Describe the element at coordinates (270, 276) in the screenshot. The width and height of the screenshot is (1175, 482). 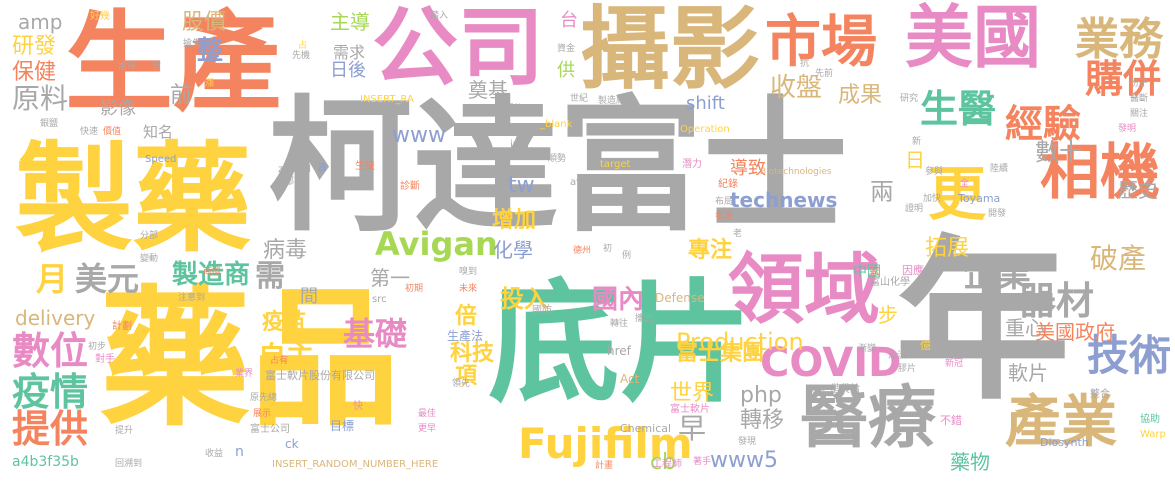
I see `cloud-word-xu: 需` at that location.